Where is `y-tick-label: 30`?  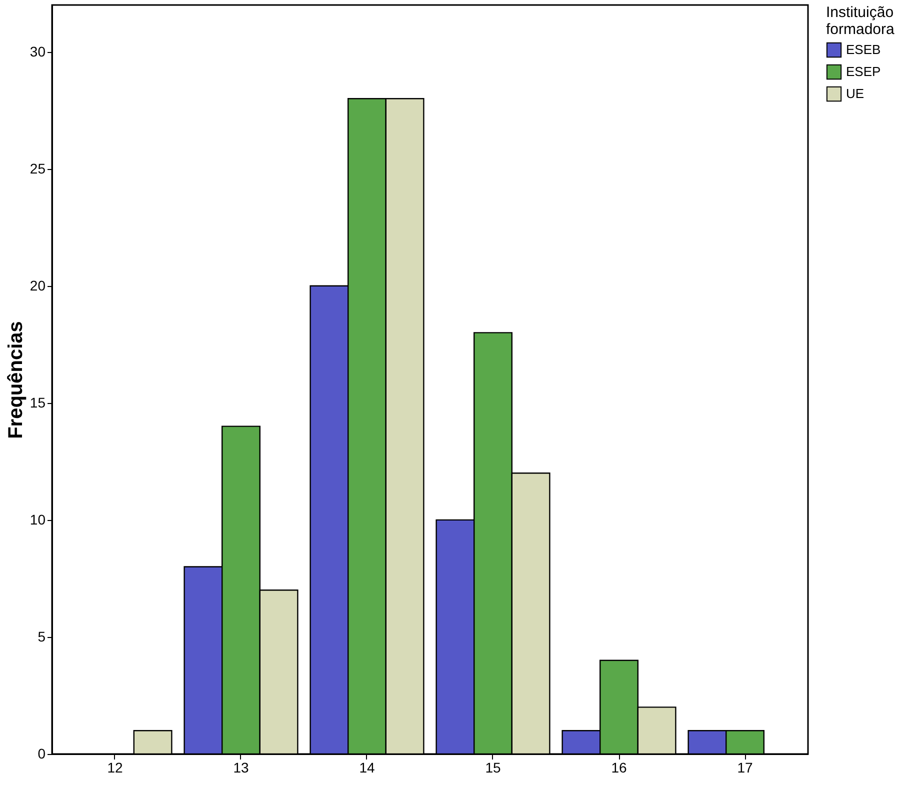
y-tick-label: 30 is located at coordinates (38, 51).